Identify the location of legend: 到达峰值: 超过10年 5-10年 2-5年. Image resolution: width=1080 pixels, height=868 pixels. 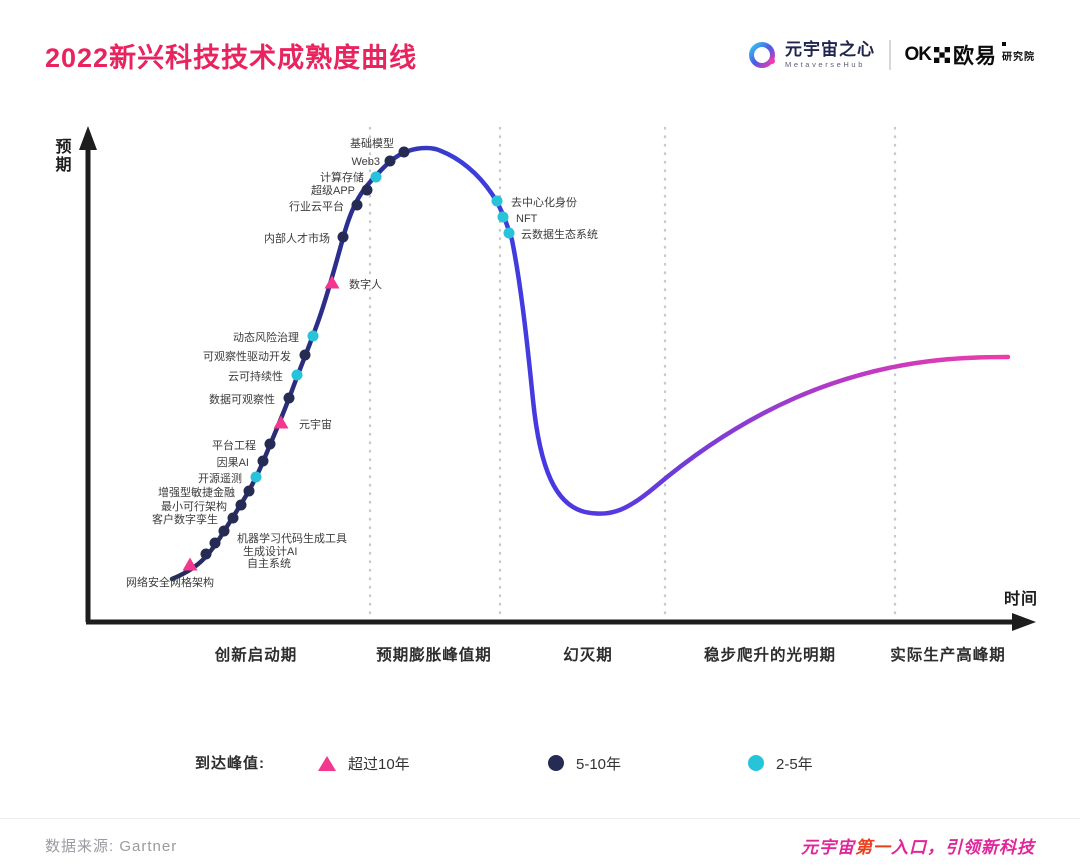
(540, 763).